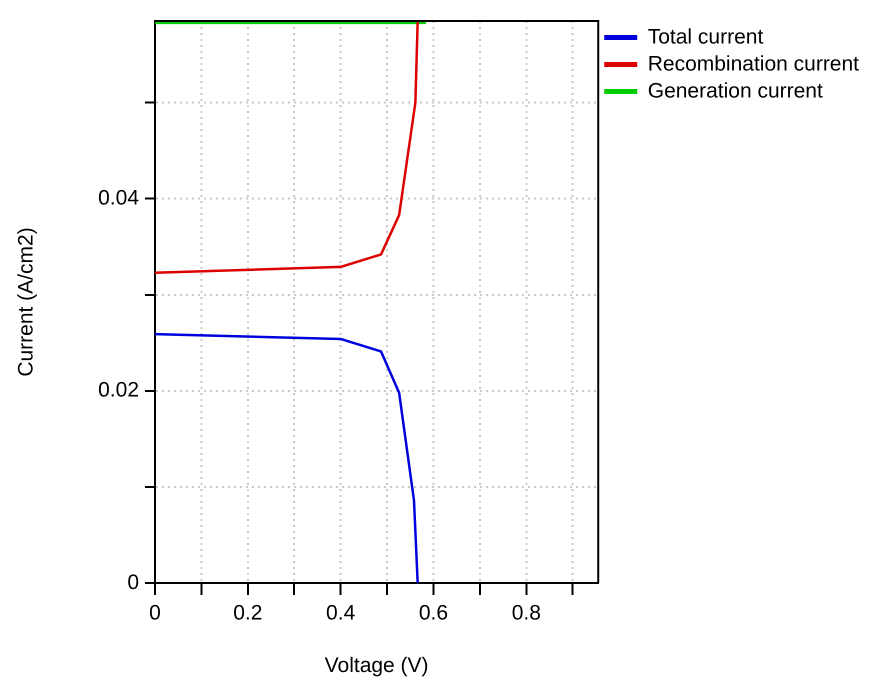 This screenshot has width=869, height=683. Describe the element at coordinates (706, 36) in the screenshot. I see `legend-label: Total current` at that location.